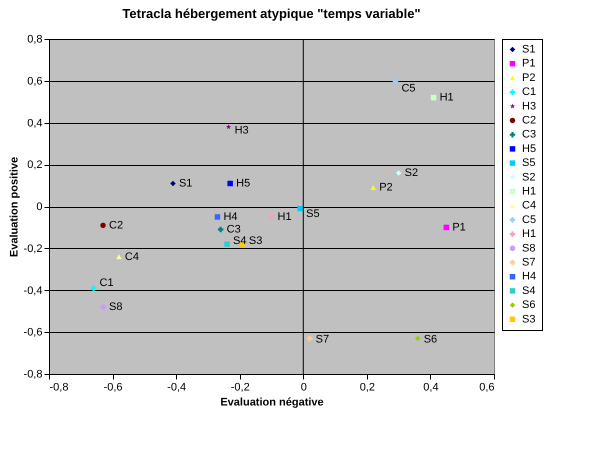  What do you see at coordinates (459, 227) in the screenshot?
I see `text: P1` at bounding box center [459, 227].